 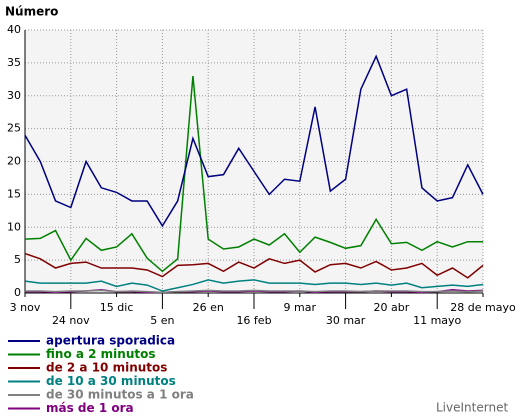 I want to click on x-tick-label: 28 de mayo, so click(x=483, y=307).